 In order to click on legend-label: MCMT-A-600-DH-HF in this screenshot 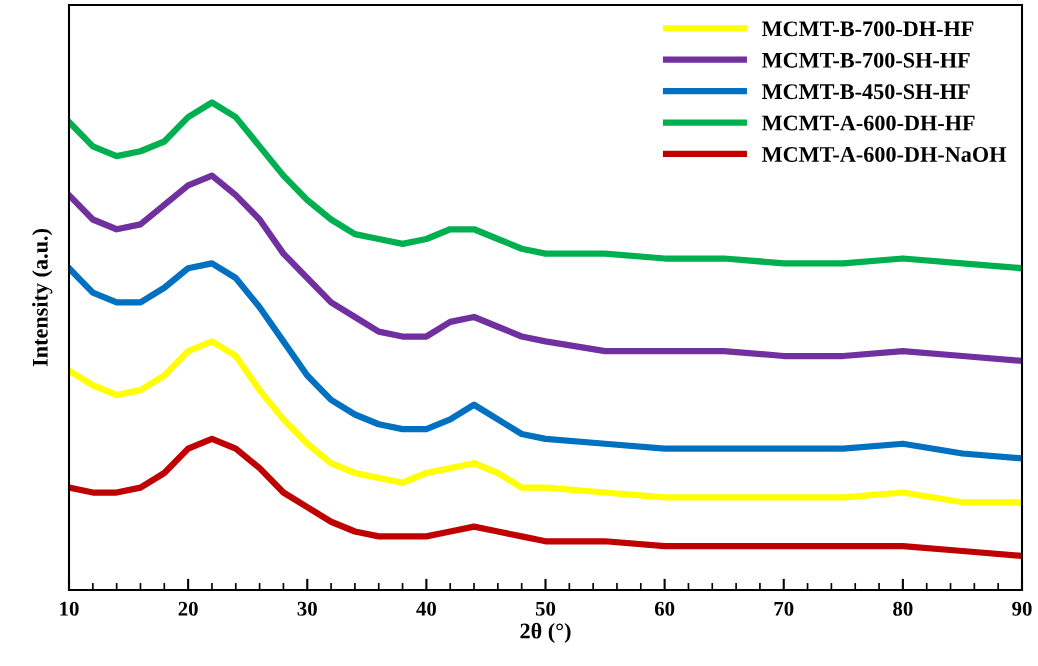, I will do `click(868, 123)`.